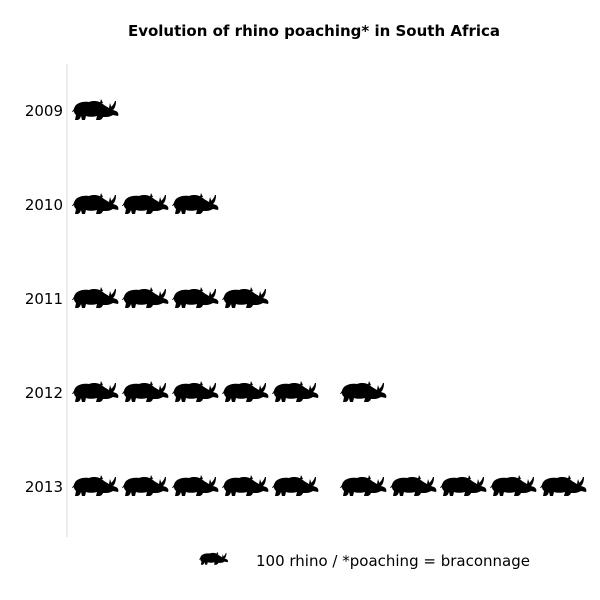 This screenshot has width=600, height=600. I want to click on year-label-2011: 2011, so click(44, 299).